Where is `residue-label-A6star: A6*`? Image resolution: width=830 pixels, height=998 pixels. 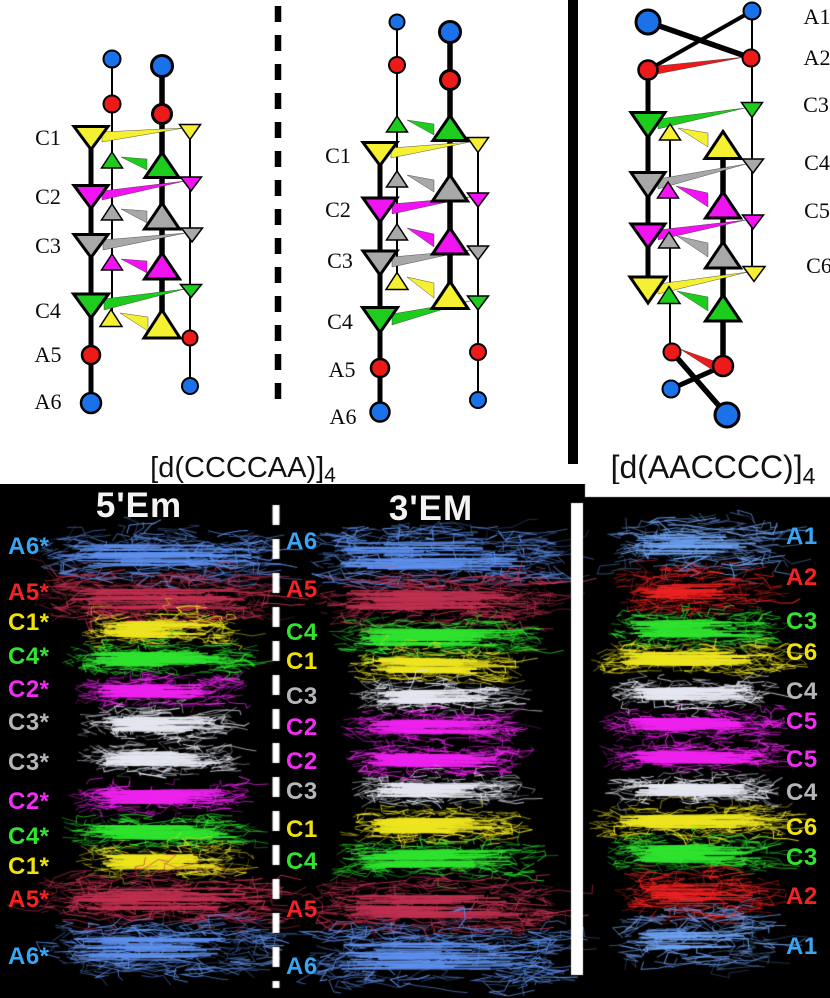
residue-label-A6star: A6* is located at coordinates (29, 956).